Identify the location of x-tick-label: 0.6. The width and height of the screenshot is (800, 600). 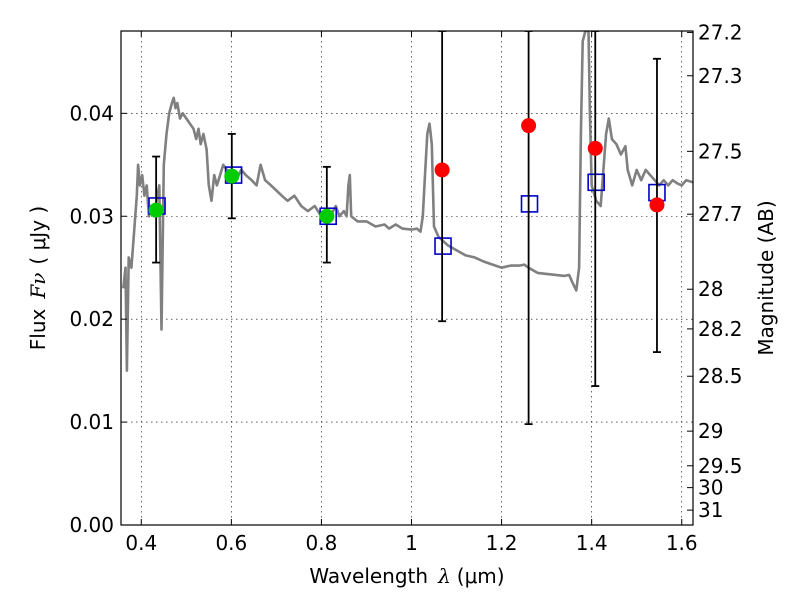
(231, 543).